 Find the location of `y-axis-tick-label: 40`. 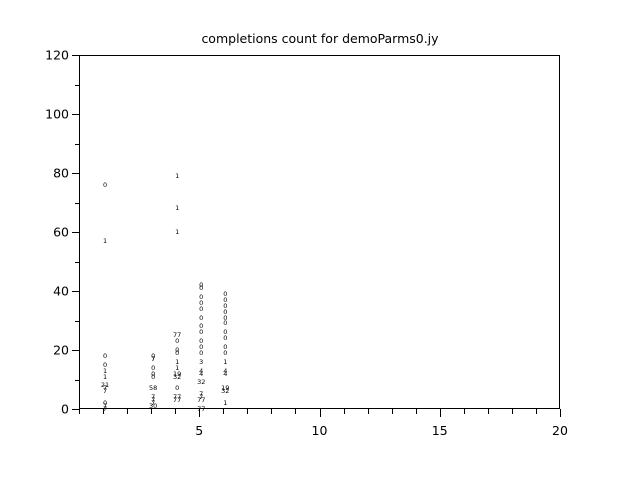

y-axis-tick-label: 40 is located at coordinates (61, 291).